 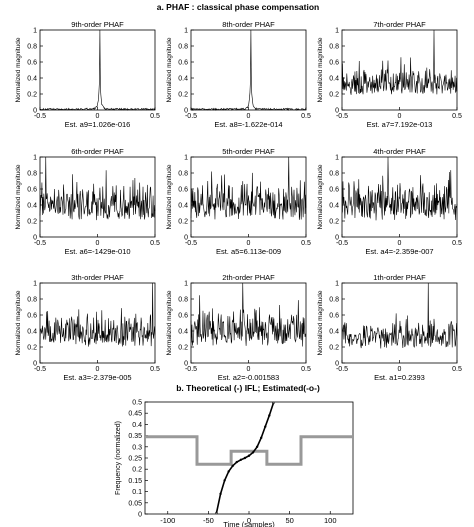 What do you see at coordinates (135, 481) in the screenshot?
I see `y-tick-label: 0.15` at bounding box center [135, 481].